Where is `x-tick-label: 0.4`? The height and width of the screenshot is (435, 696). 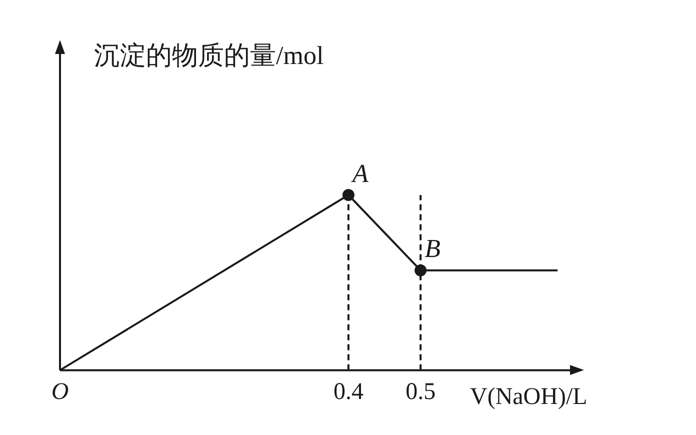
x-tick-label: 0.4 is located at coordinates (348, 391).